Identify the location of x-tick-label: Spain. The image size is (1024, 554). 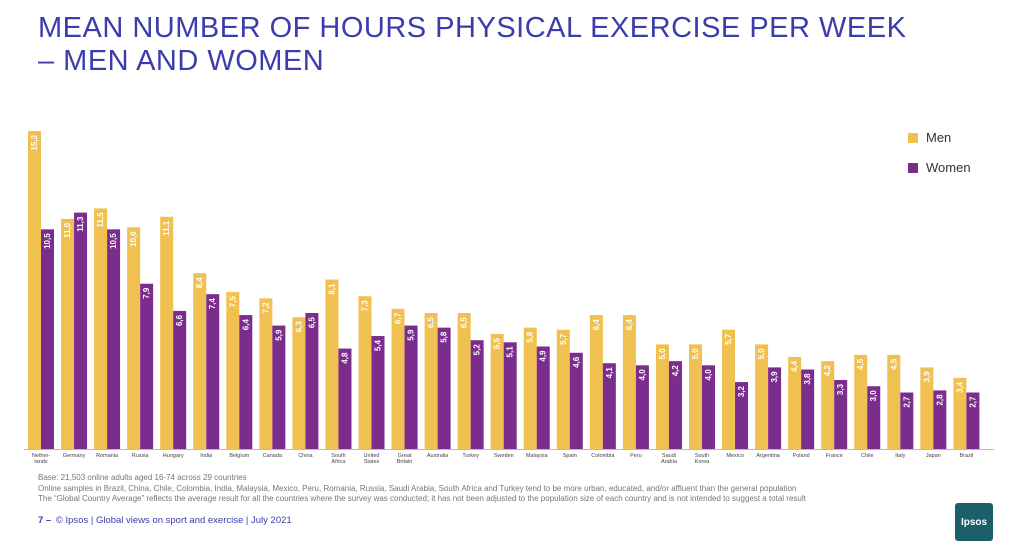
(570, 456).